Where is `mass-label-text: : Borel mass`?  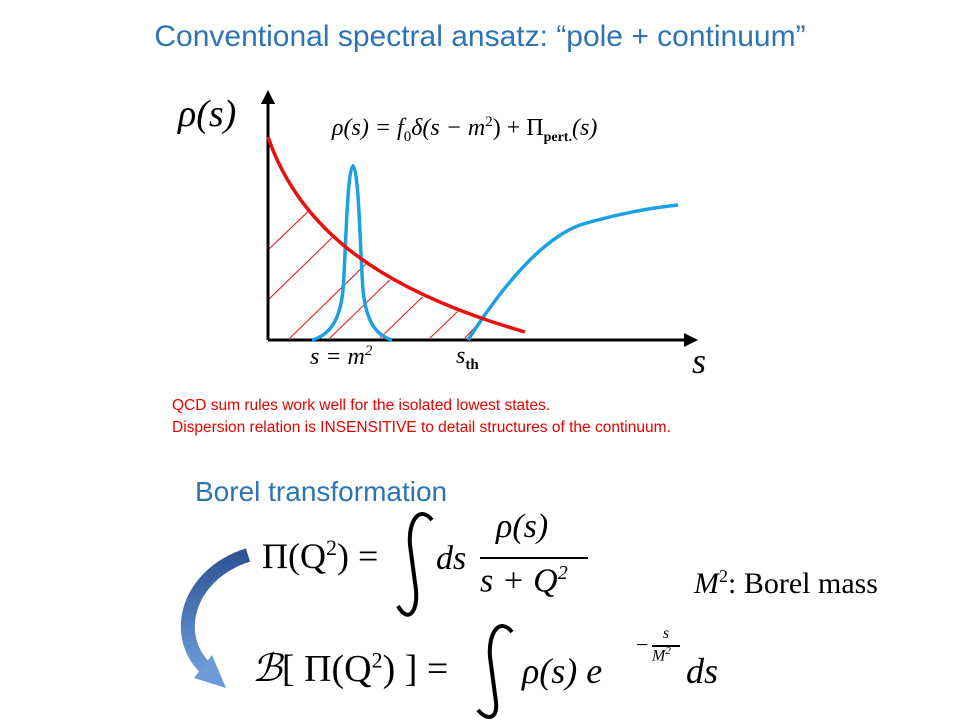 mass-label-text: : Borel mass is located at coordinates (803, 583).